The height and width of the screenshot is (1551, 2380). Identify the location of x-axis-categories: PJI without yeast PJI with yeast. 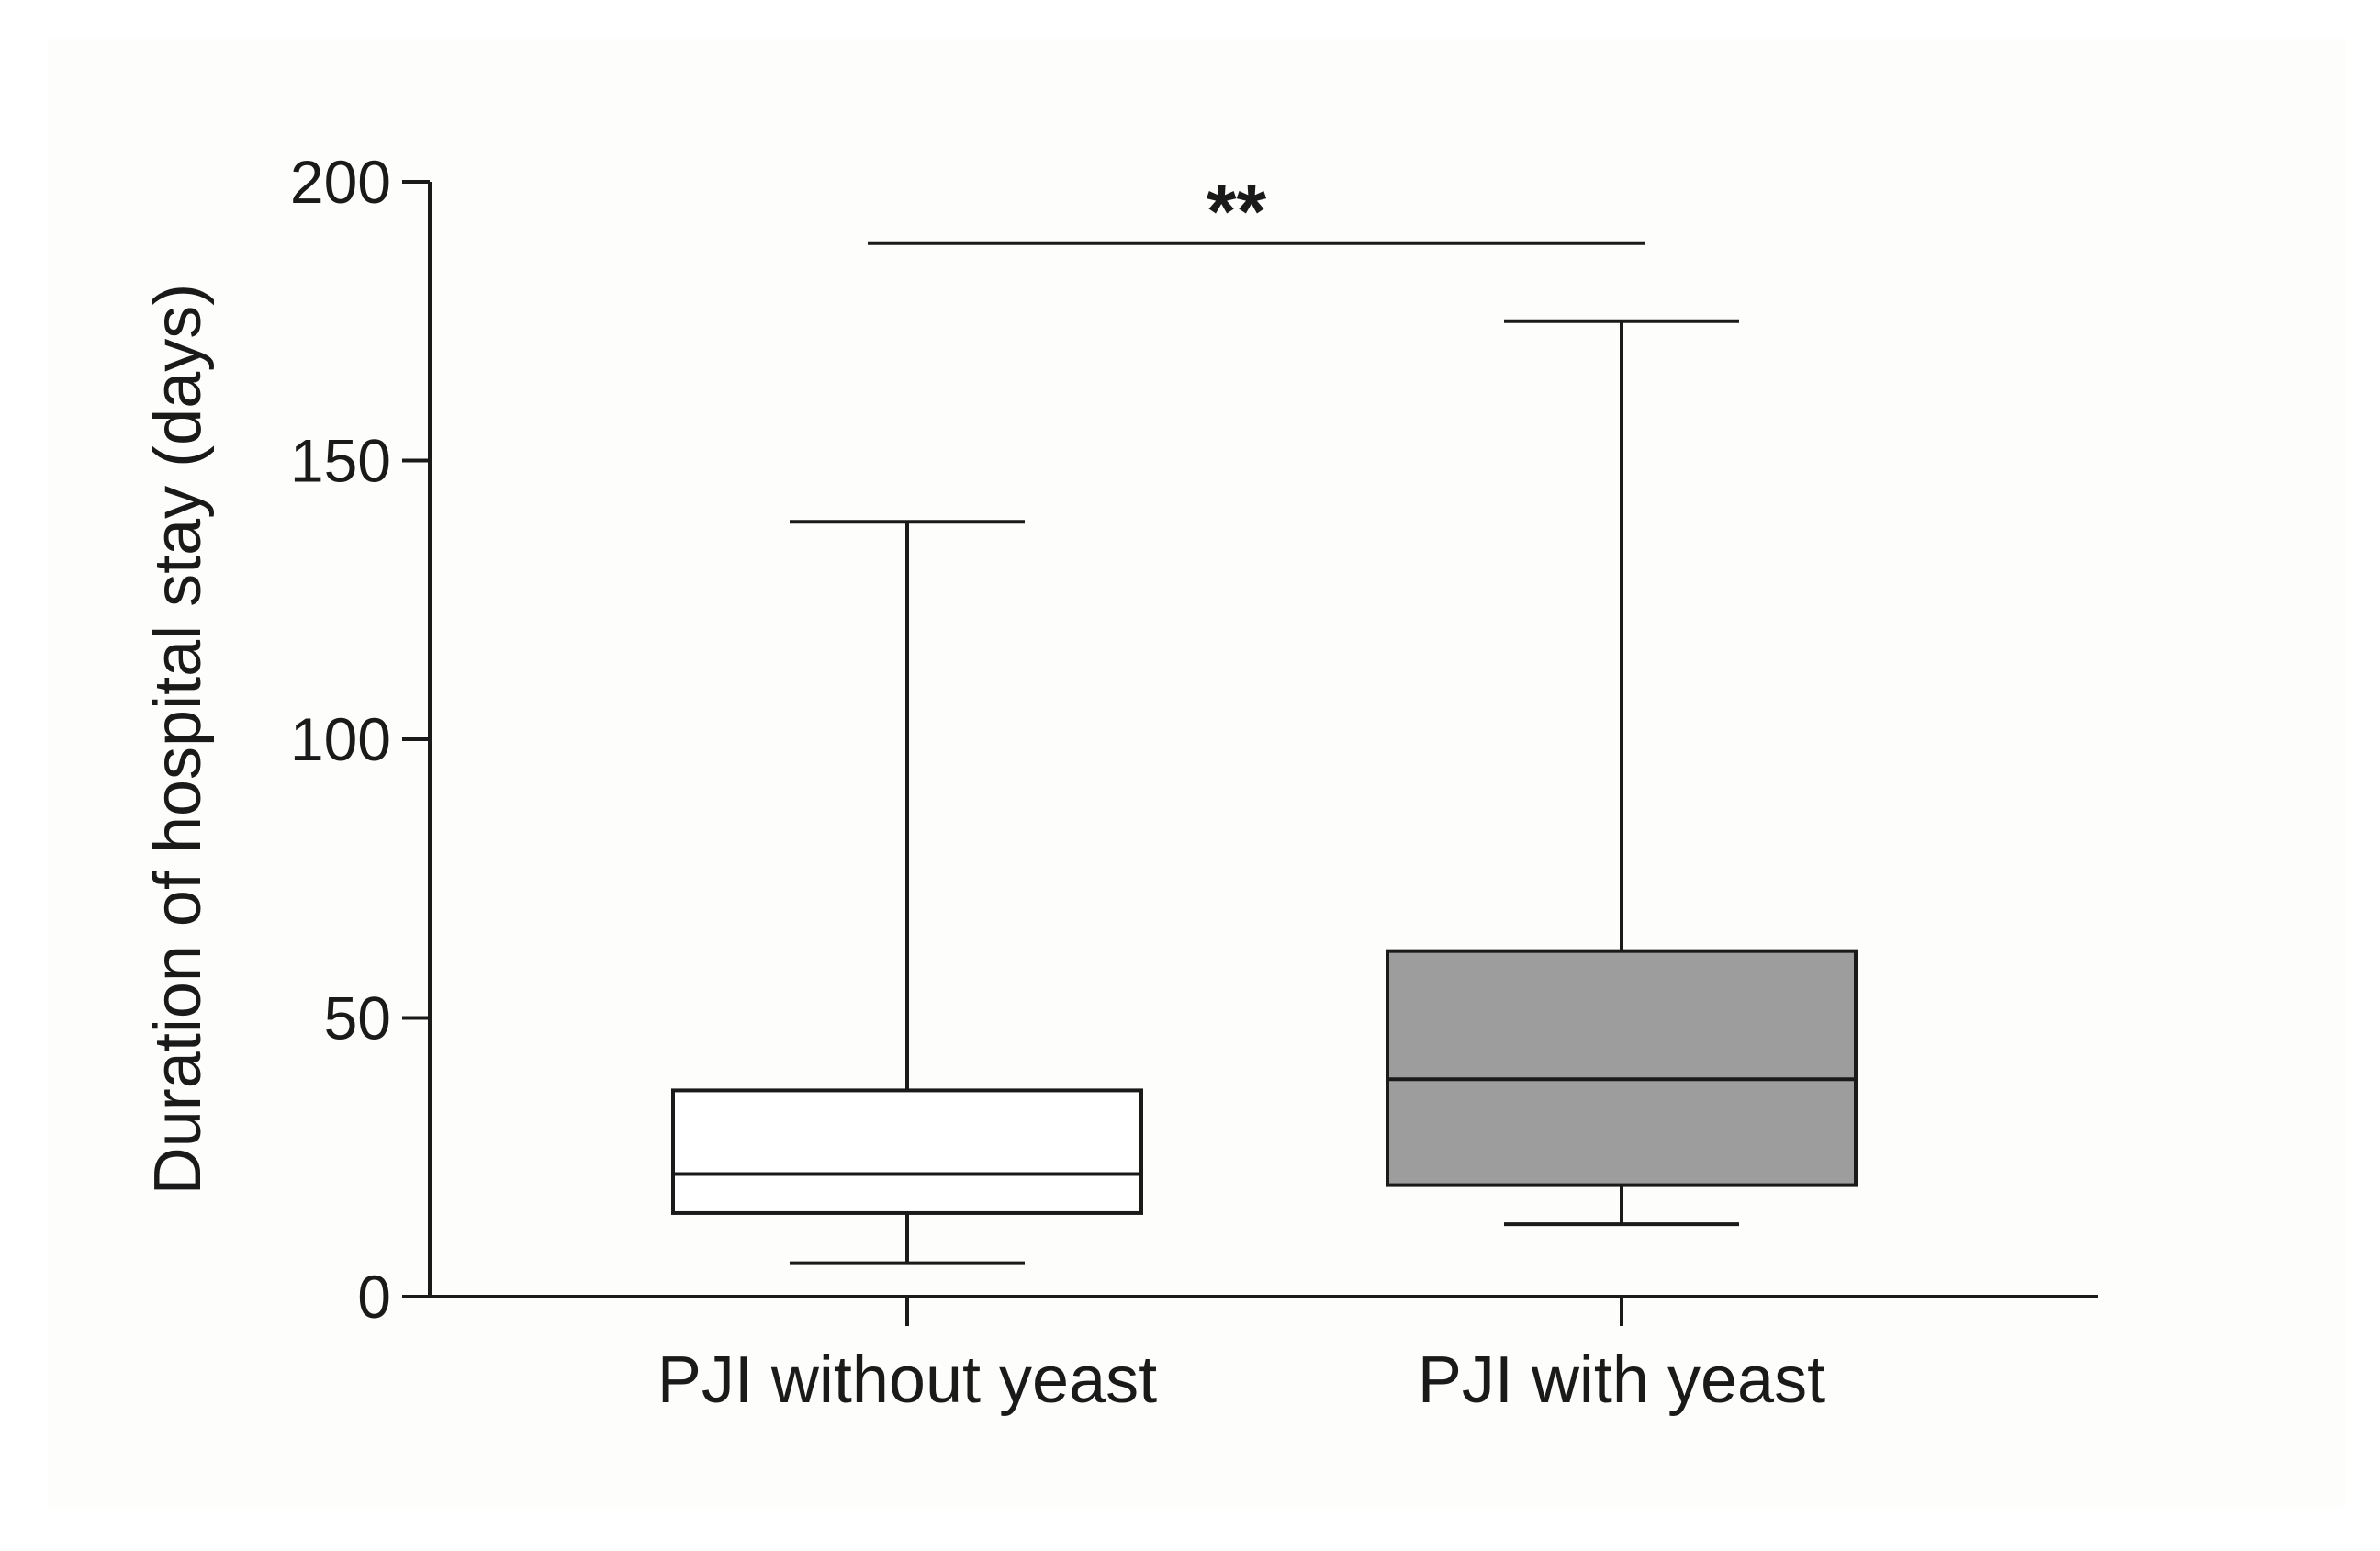
(1241, 1357).